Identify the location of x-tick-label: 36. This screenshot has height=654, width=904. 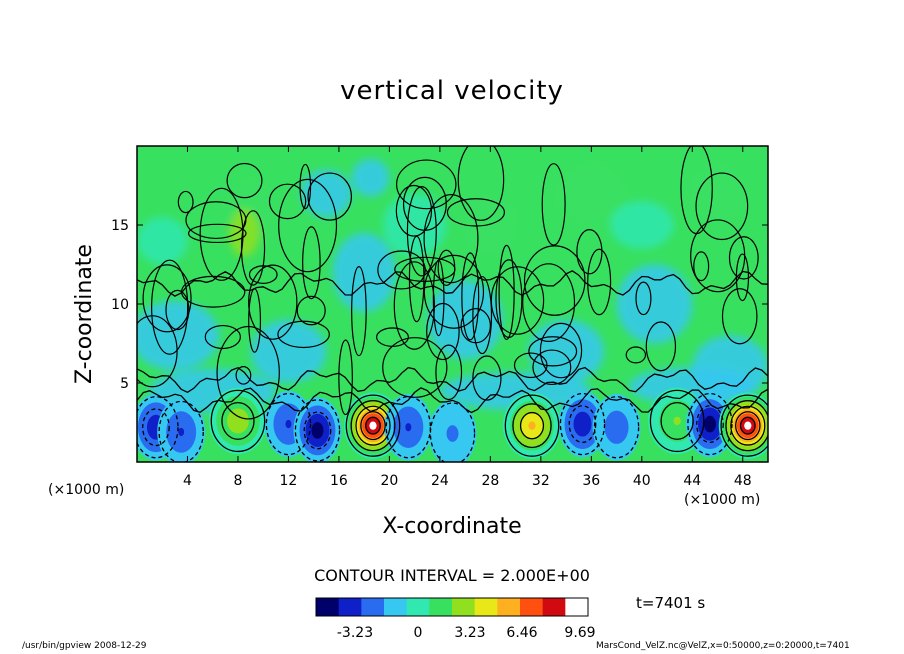
(591, 481).